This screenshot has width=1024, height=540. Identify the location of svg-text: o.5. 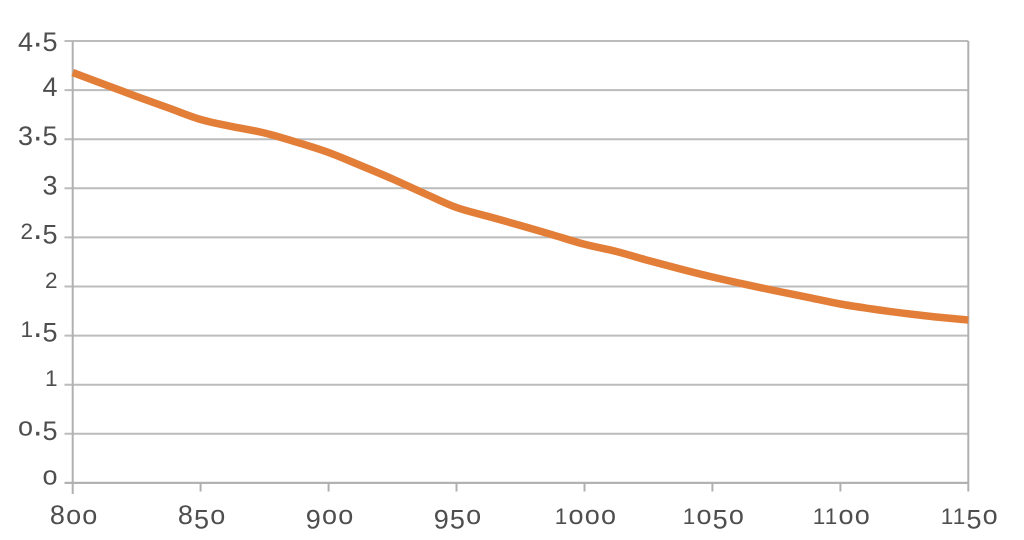
(38, 425).